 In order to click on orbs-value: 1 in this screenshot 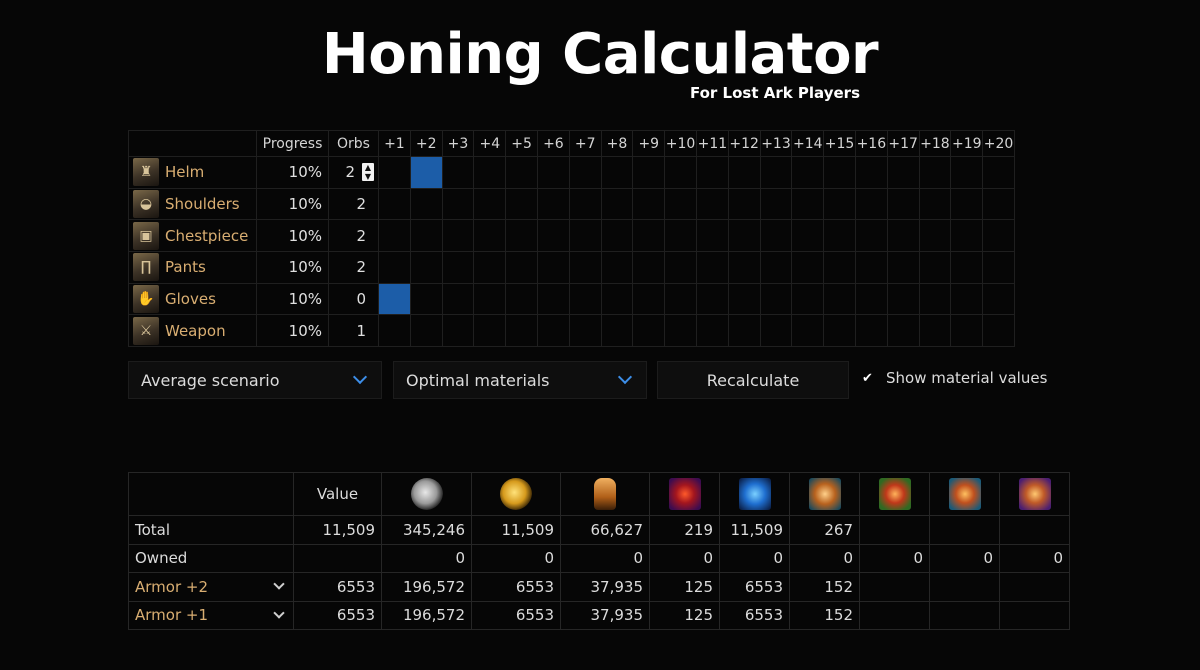, I will do `click(361, 330)`.